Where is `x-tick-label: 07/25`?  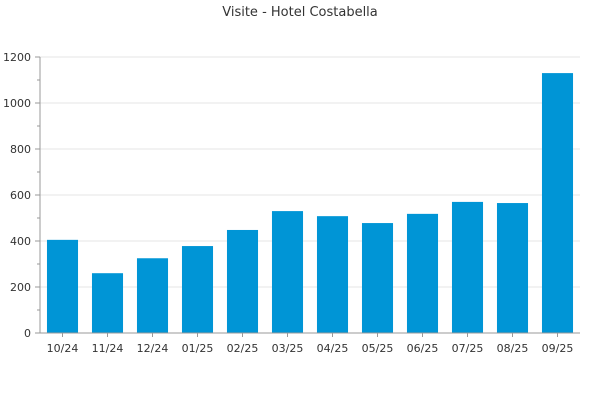 x-tick-label: 07/25 is located at coordinates (468, 348).